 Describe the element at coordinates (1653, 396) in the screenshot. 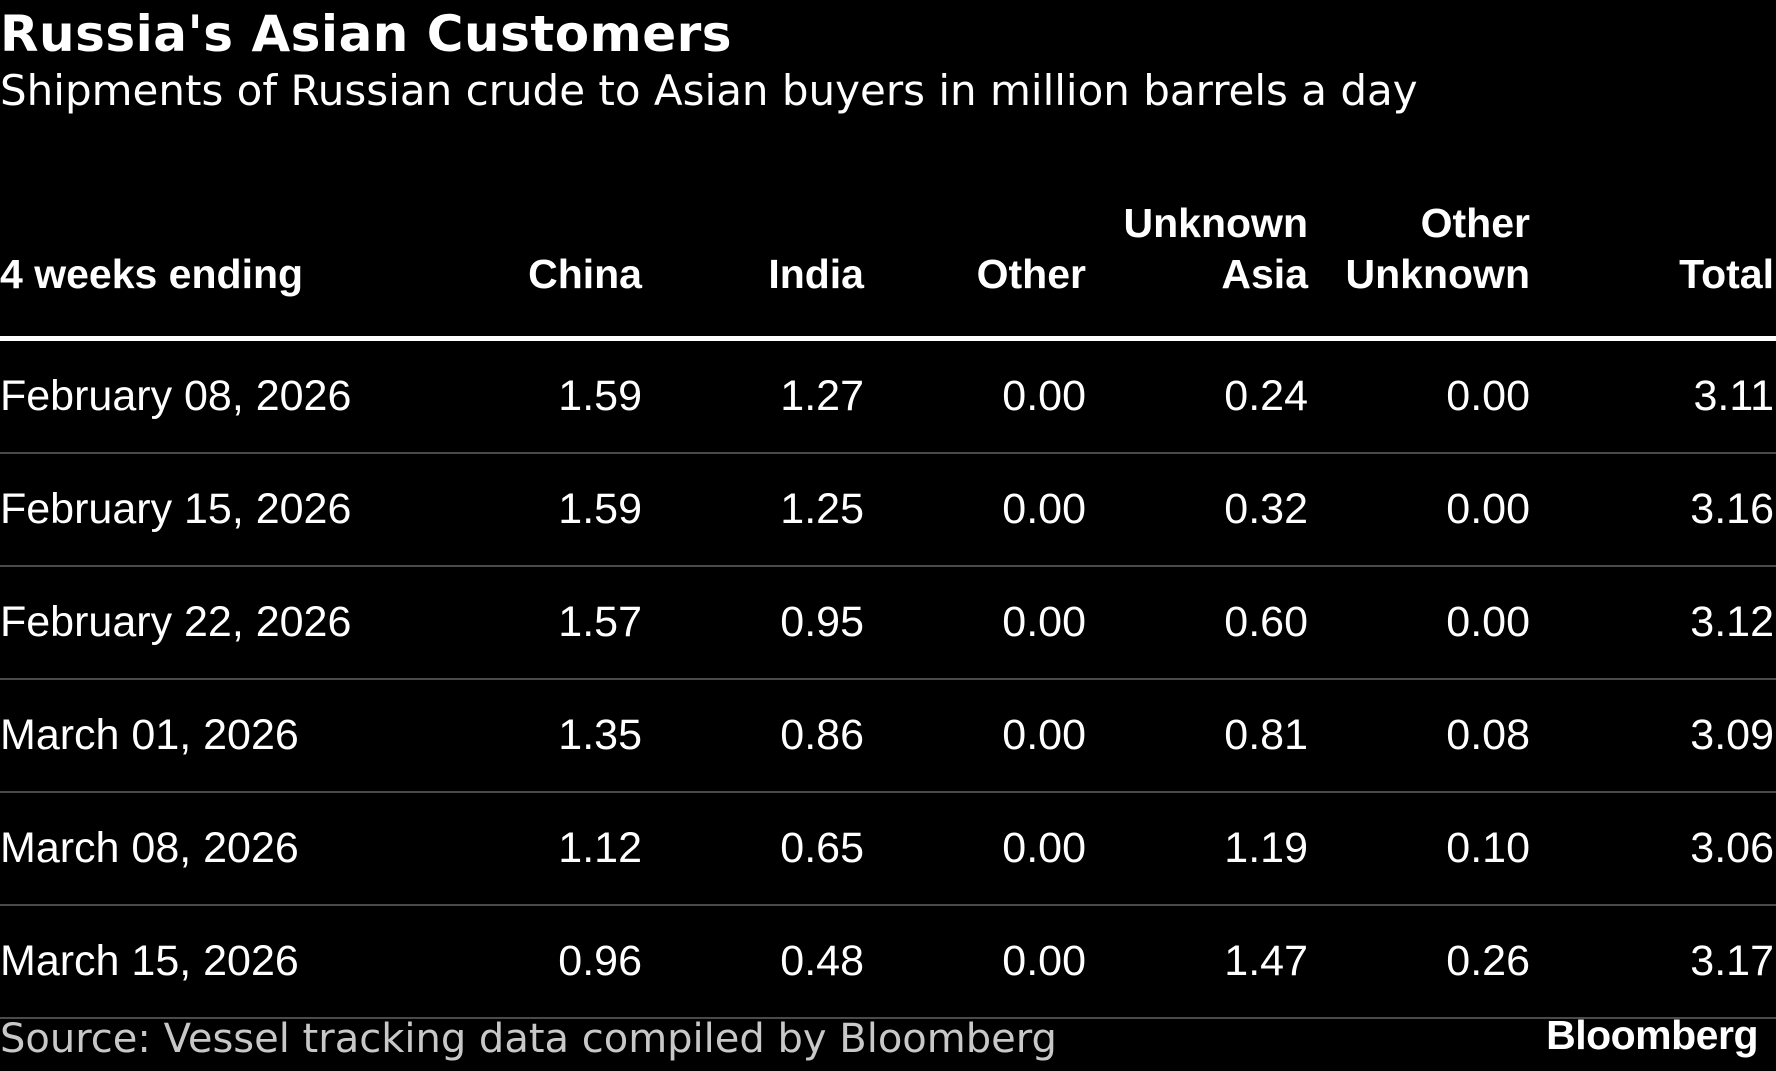

I see `value-cell-total: 3.11` at that location.